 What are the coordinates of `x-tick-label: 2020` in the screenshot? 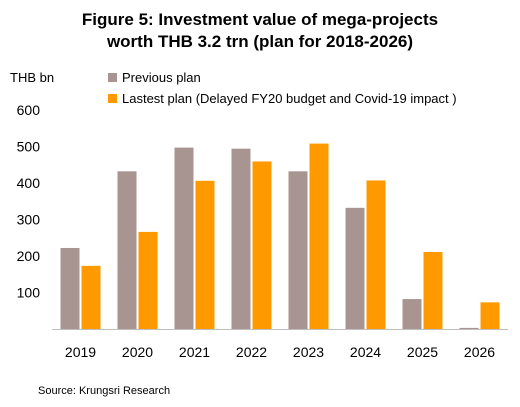 It's located at (137, 352).